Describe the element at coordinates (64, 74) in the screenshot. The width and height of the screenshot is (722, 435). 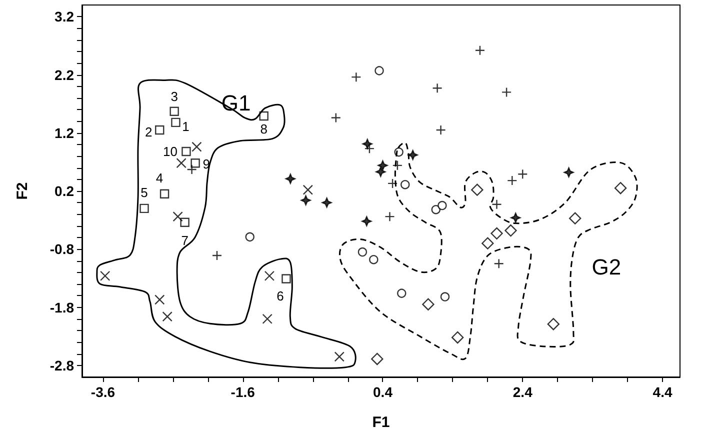
I see `y-tick-label: 2.2` at that location.